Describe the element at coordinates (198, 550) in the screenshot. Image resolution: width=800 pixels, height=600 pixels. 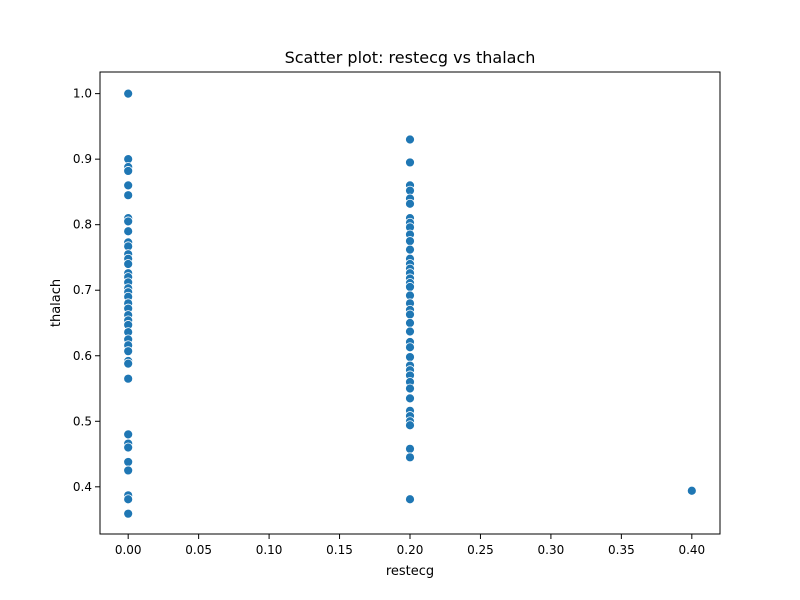
I see `x-tick-label: 0.05` at that location.